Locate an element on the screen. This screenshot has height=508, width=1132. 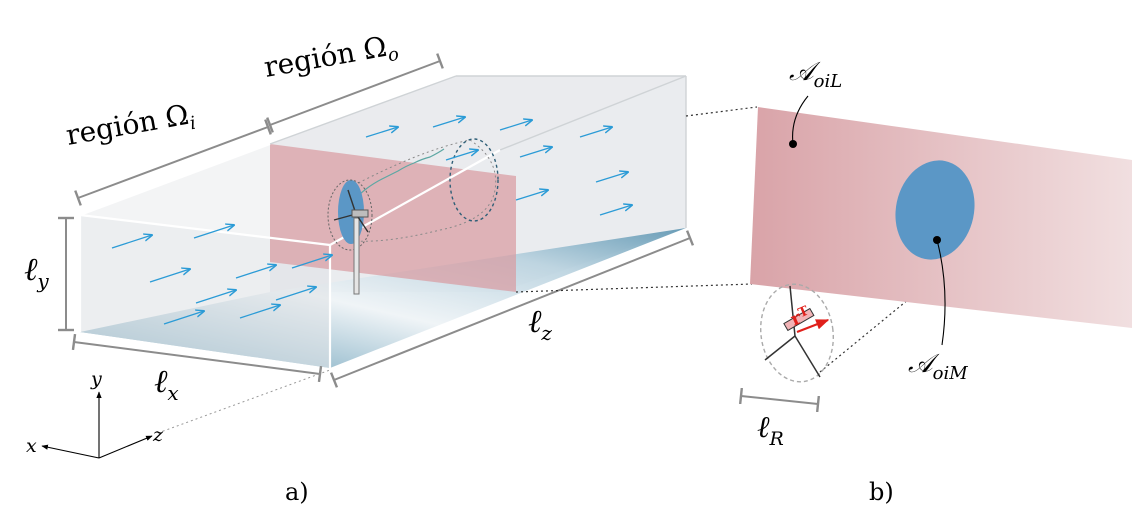
dim-region-i is located at coordinates (173, 162).